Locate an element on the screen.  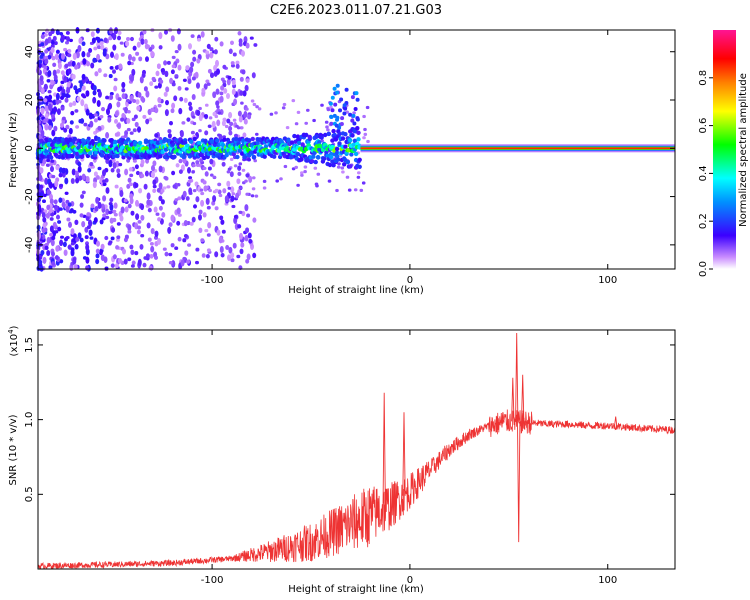
colorbar-tick-label: 0.2 is located at coordinates (703, 221).